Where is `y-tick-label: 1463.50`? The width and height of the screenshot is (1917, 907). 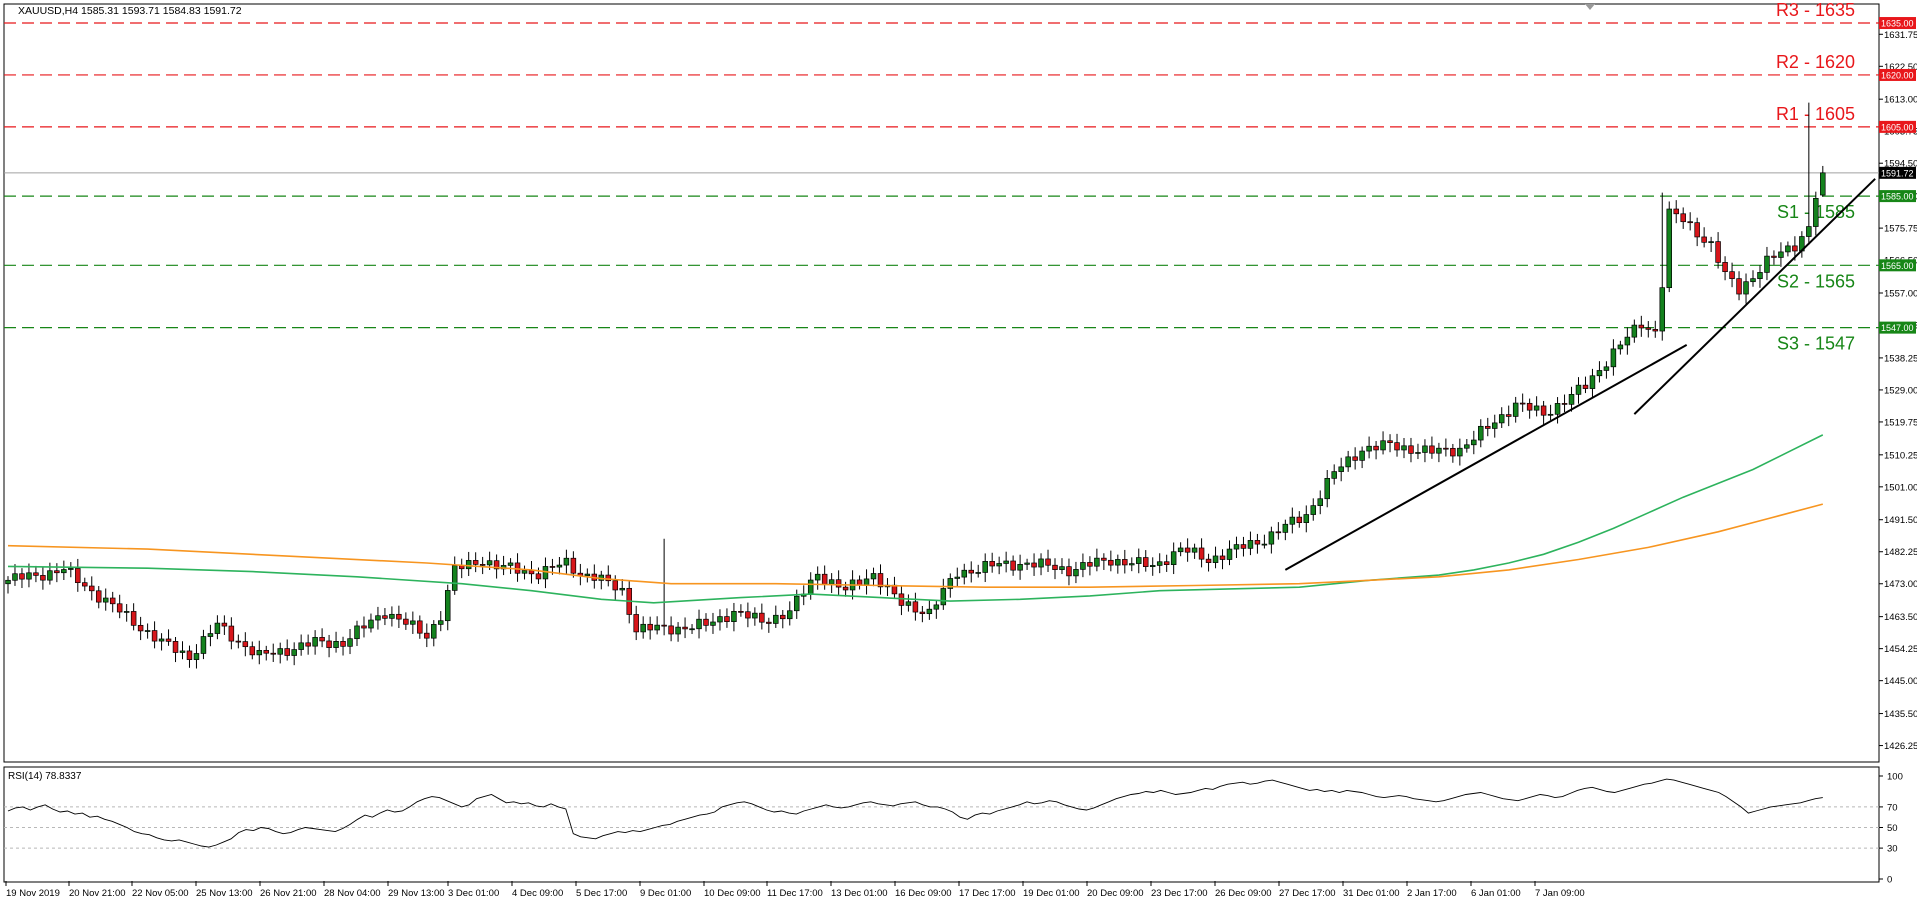
y-tick-label: 1463.50 is located at coordinates (1900, 617).